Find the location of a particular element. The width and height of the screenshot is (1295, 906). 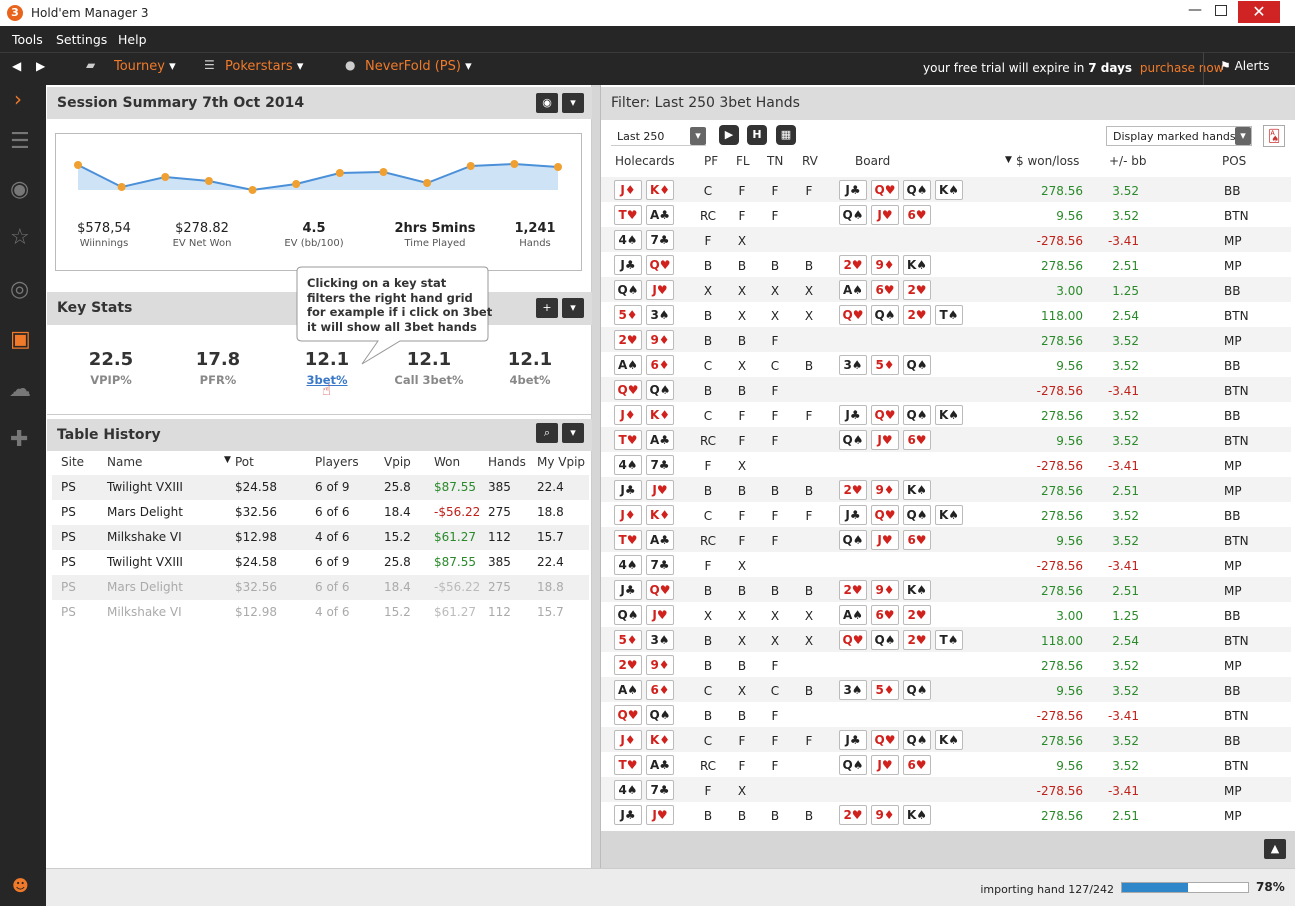

search-button: ⌕ is located at coordinates (547, 433).